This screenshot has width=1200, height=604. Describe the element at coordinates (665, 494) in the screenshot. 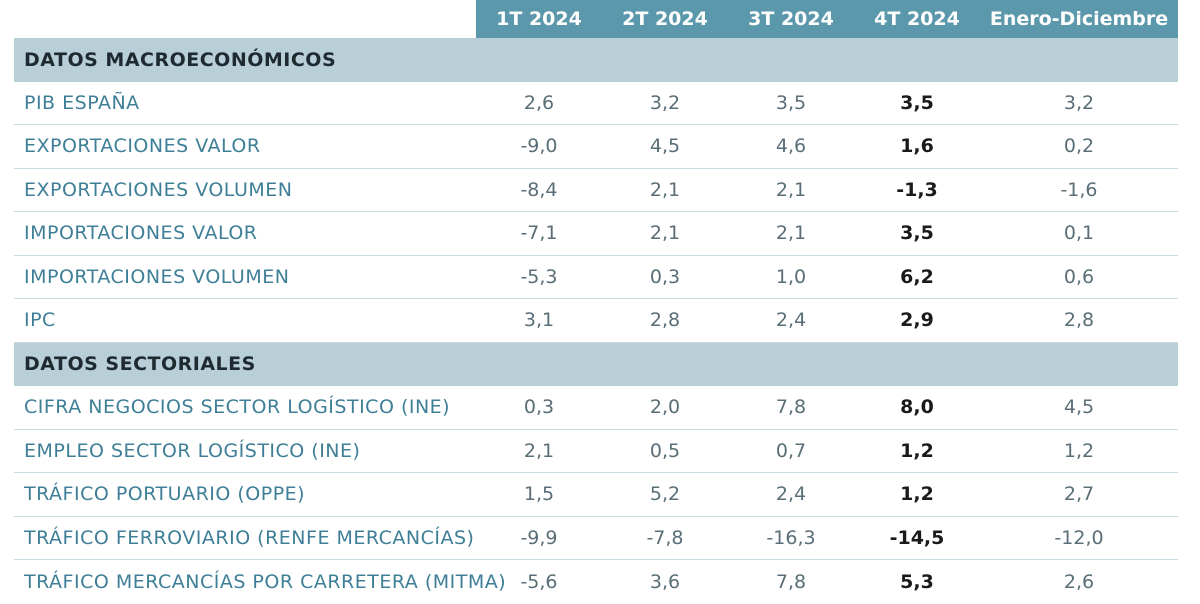

I see `cell-2t: 5,2` at that location.